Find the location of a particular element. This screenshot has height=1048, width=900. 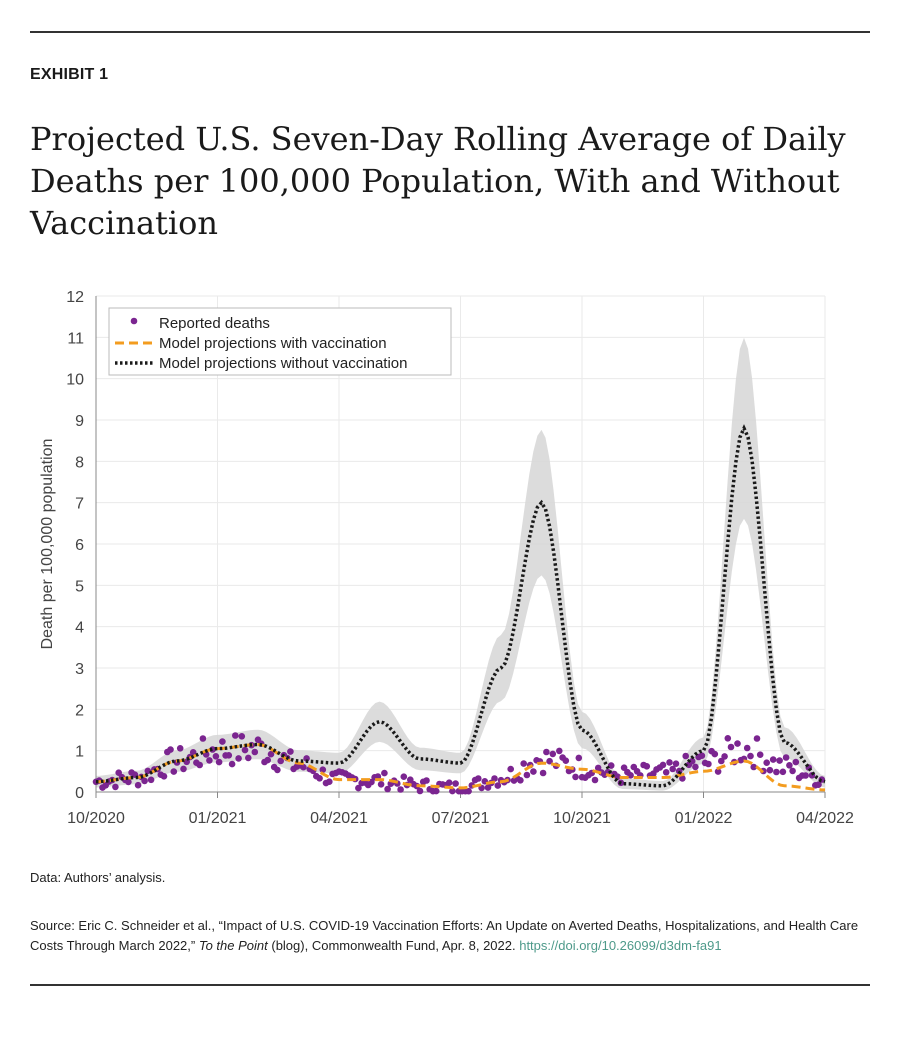

x-tick-label: 04/2022 is located at coordinates (825, 818).